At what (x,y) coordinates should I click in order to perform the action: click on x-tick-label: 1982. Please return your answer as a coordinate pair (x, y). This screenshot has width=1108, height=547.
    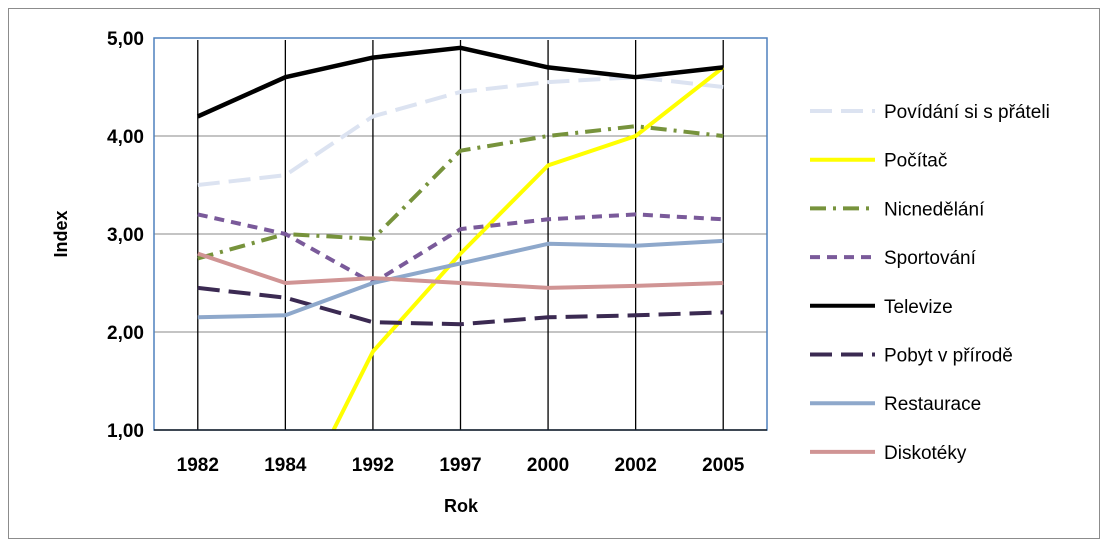
    Looking at the image, I should click on (198, 465).